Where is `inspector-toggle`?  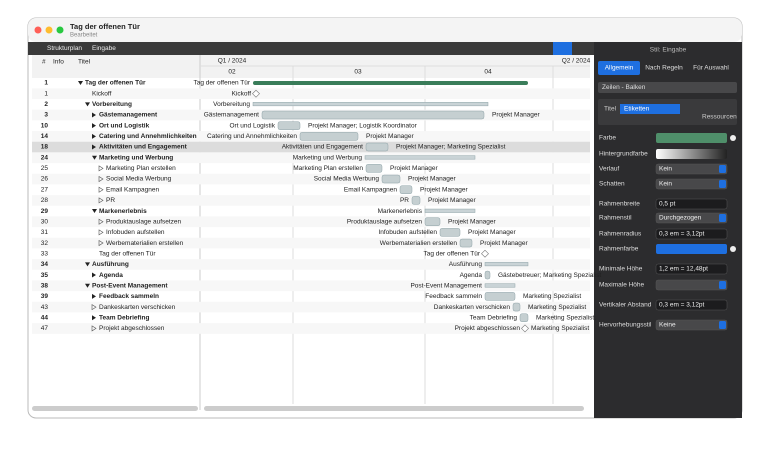 inspector-toggle is located at coordinates (562, 48).